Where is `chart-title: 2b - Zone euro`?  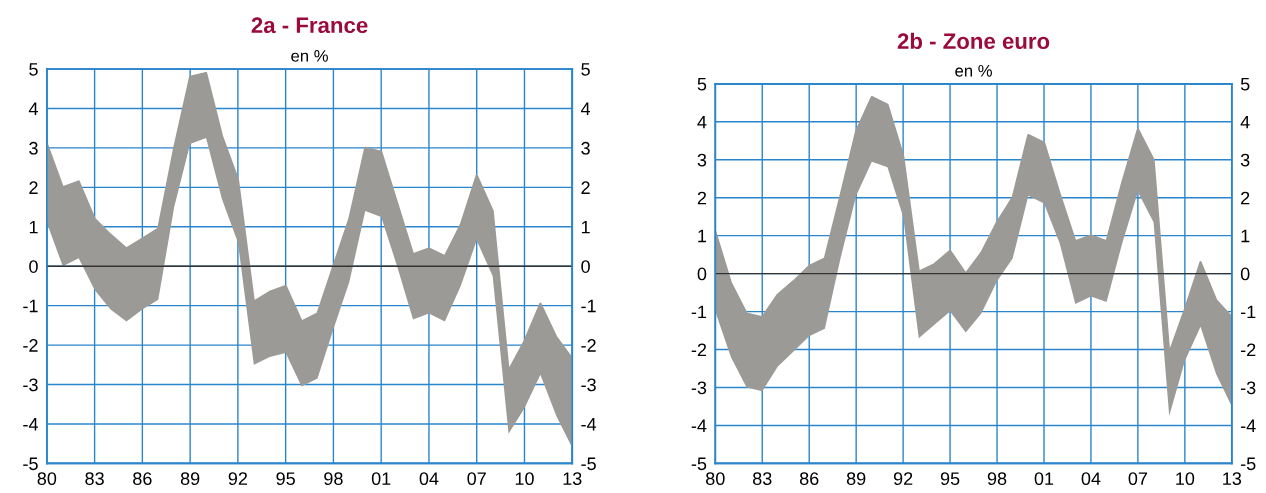 chart-title: 2b - Zone euro is located at coordinates (973, 41).